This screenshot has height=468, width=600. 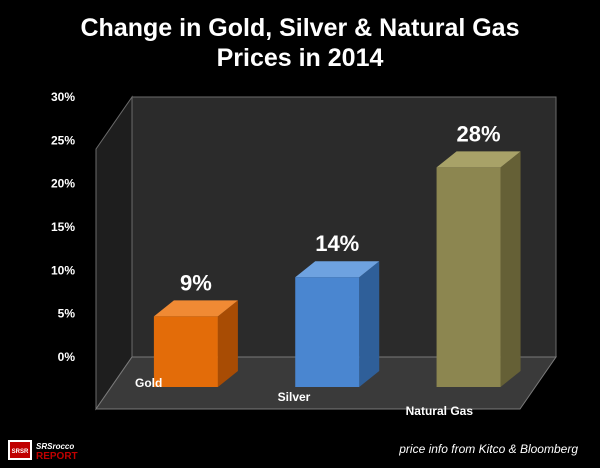 What do you see at coordinates (63, 184) in the screenshot?
I see `y-tick-label: 20%` at bounding box center [63, 184].